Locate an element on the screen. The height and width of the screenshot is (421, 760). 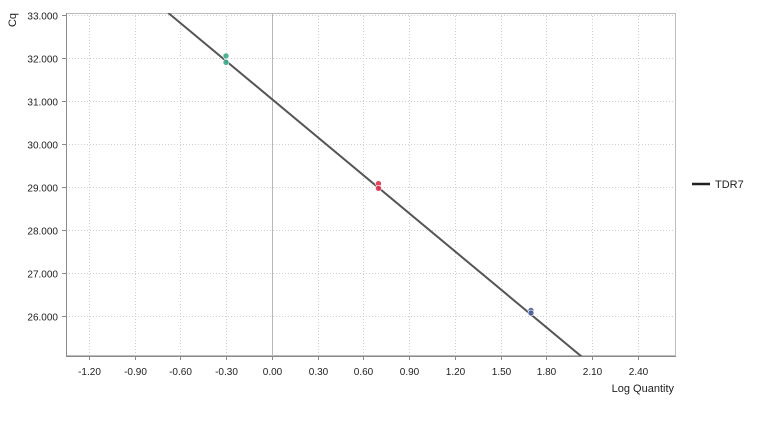
legend: TDR7 is located at coordinates (718, 185).